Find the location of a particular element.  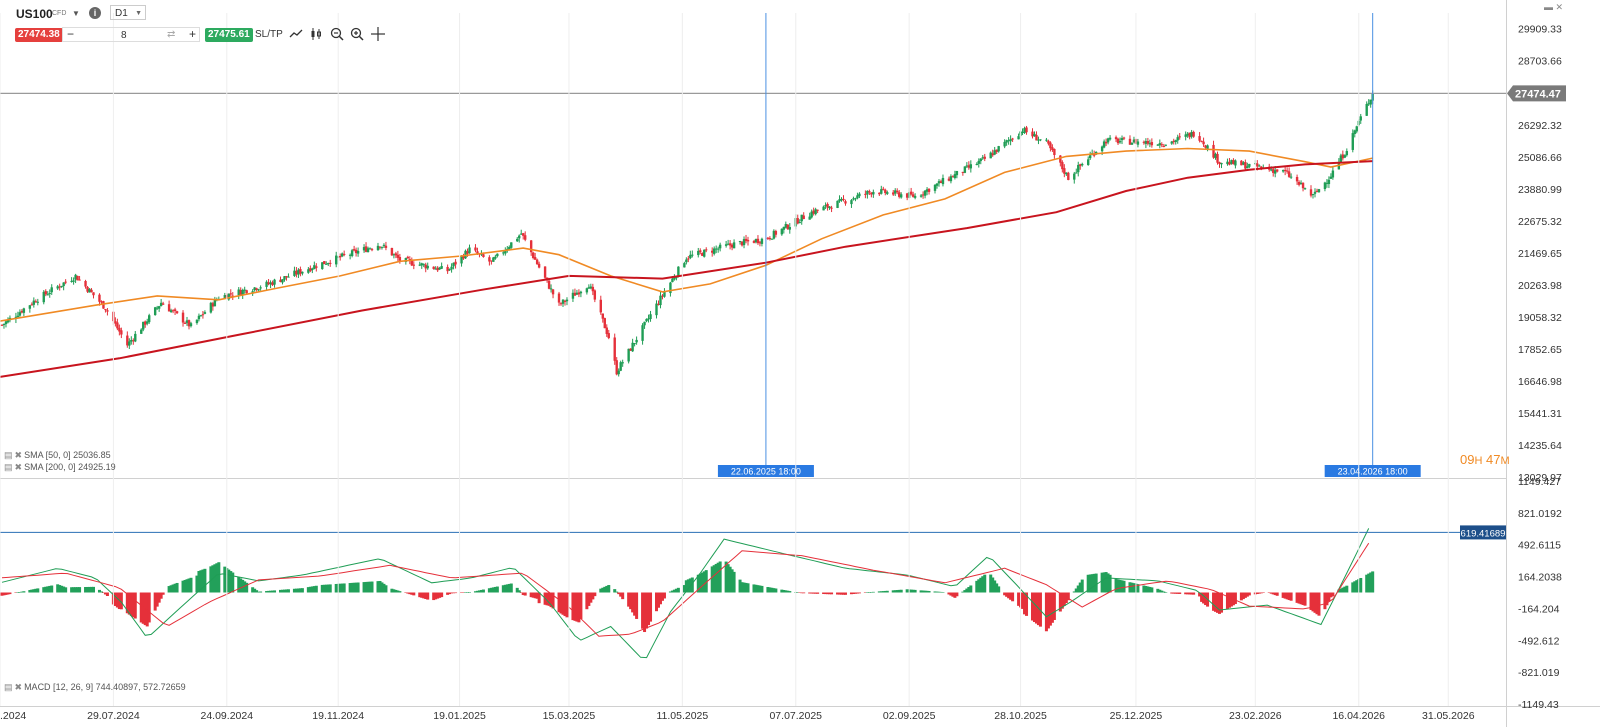

last-price-badge is located at coordinates (1536, 93).